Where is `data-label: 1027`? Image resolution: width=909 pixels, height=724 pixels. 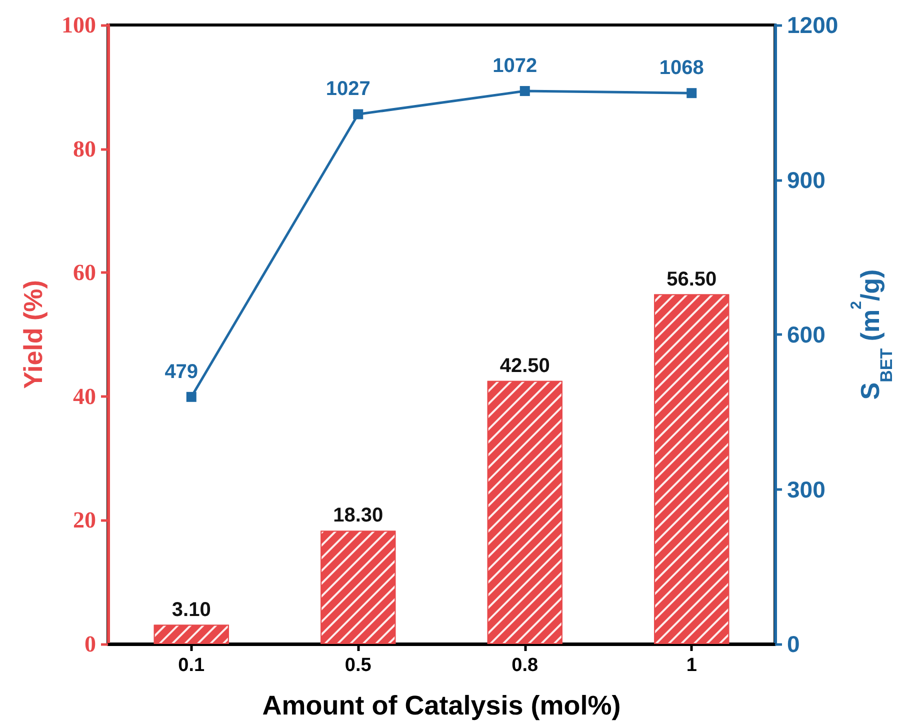 data-label: 1027 is located at coordinates (348, 89).